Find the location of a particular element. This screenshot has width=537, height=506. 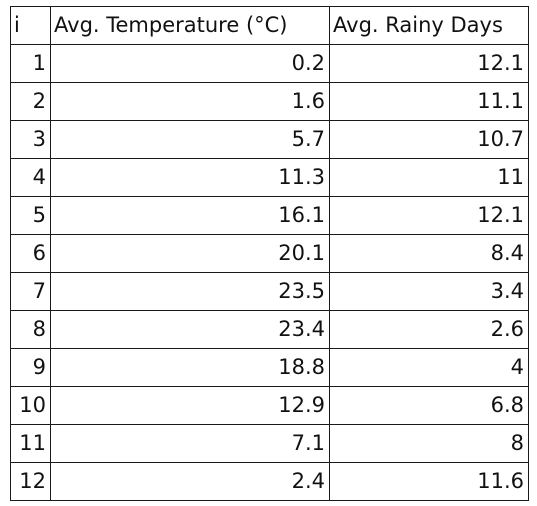

cell-index: 5 is located at coordinates (30, 215).